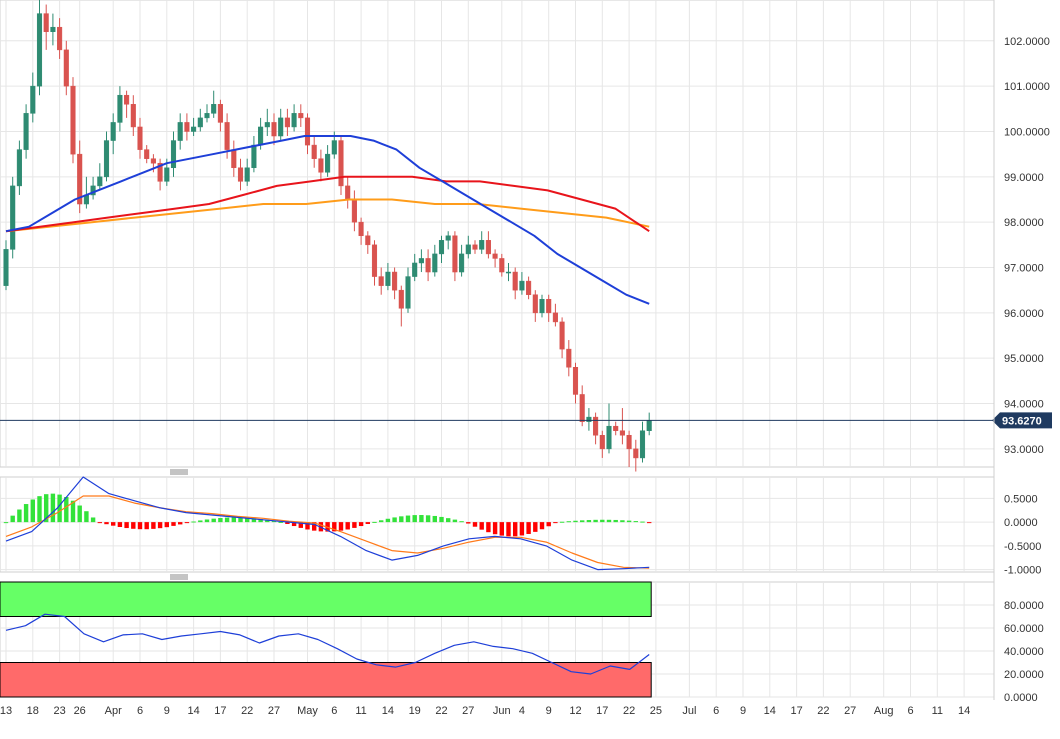 Image resolution: width=1060 pixels, height=739 pixels. I want to click on sma-long-line, so click(327, 215).